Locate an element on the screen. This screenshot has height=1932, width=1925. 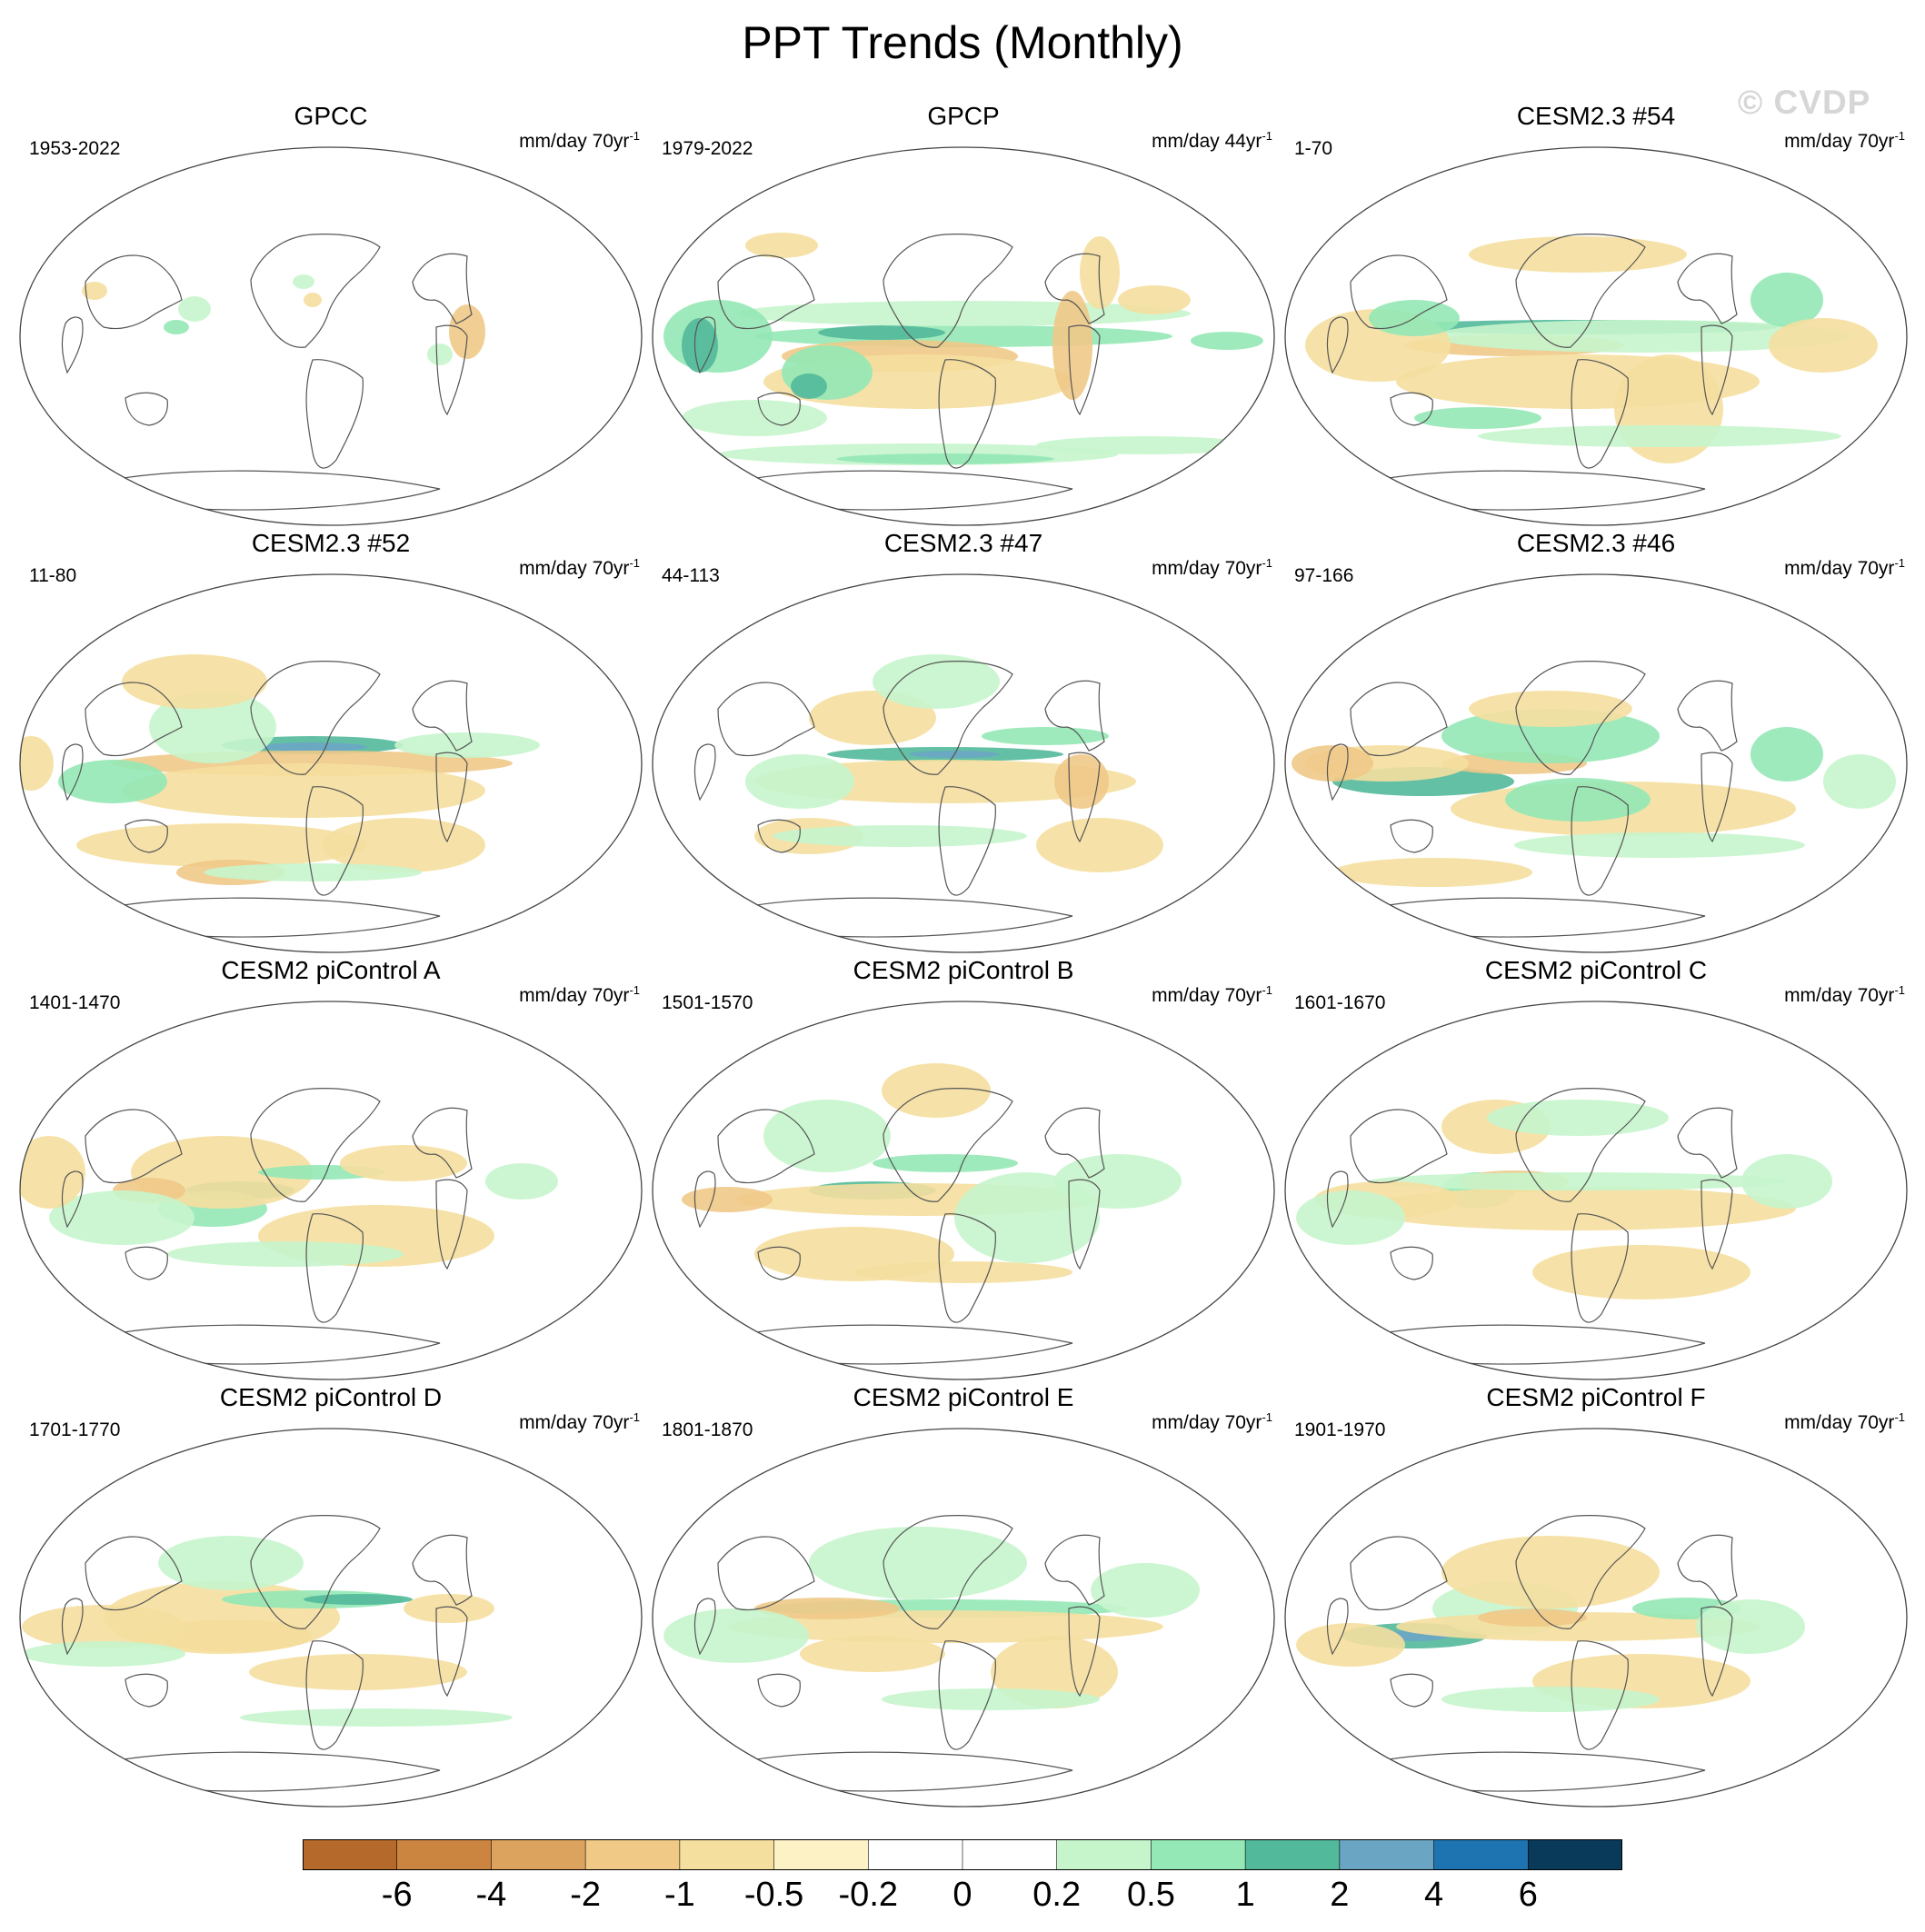
panel-period: 1601-1670 is located at coordinates (1340, 1002).